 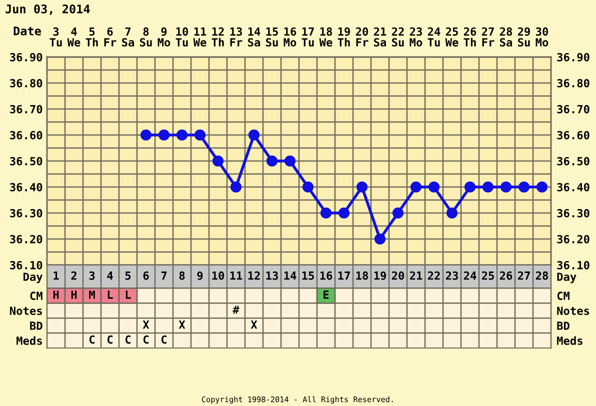 I want to click on x-tick-label: 12, so click(x=254, y=275).